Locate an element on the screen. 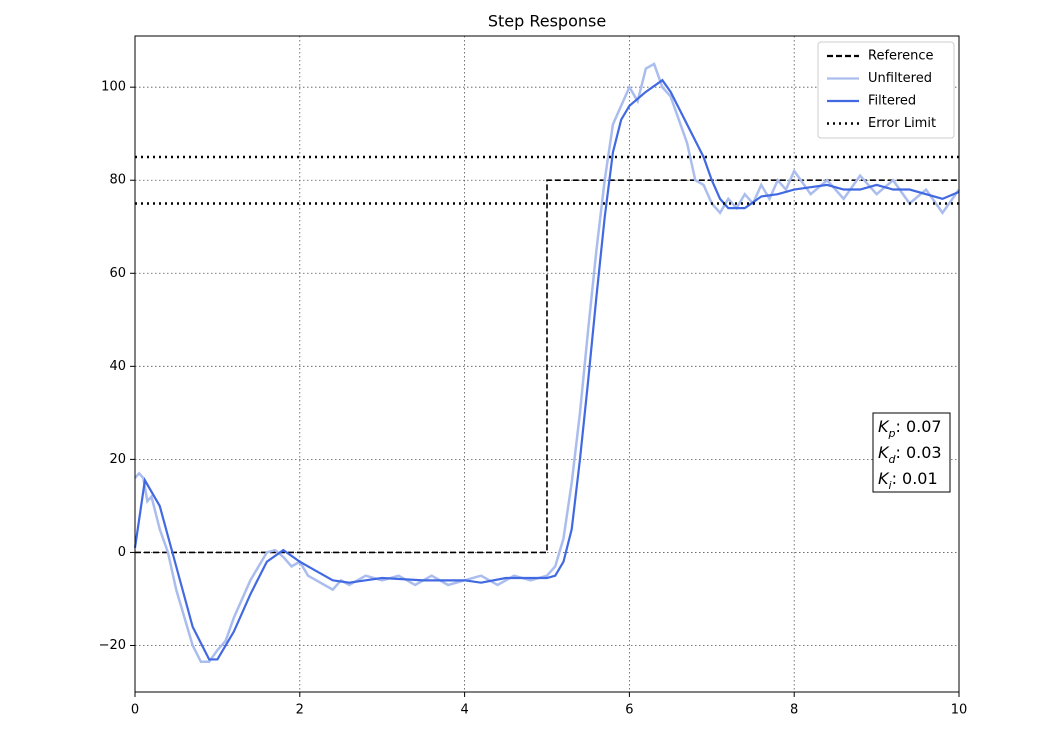 The image size is (1059, 732). annotation-subscript: d is located at coordinates (893, 459).